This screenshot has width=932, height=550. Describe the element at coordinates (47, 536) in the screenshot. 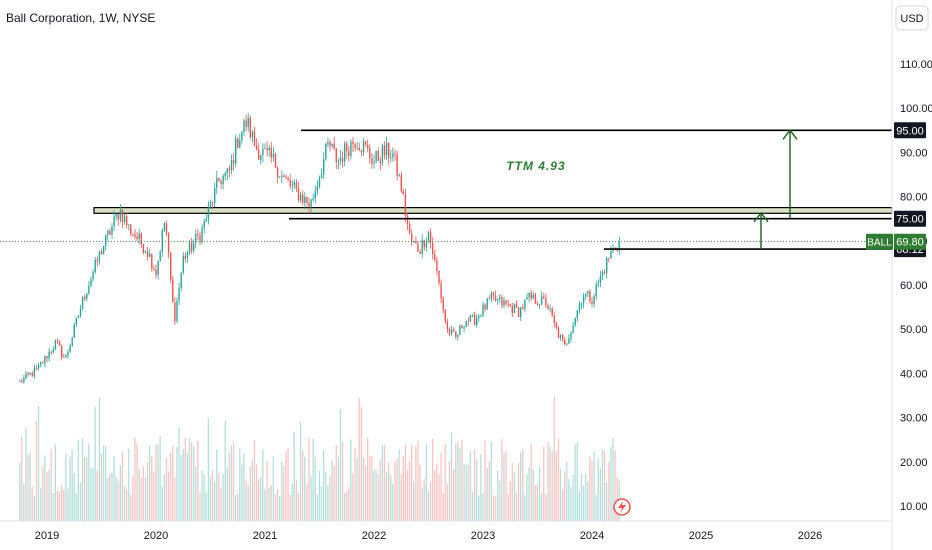

I see `x-tick-label: 2019` at that location.